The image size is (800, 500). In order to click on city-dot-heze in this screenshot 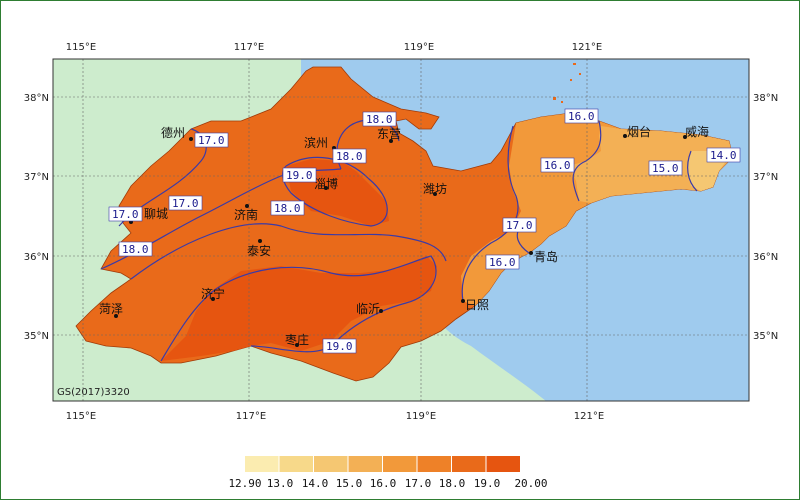, I will do `click(116, 316)`.